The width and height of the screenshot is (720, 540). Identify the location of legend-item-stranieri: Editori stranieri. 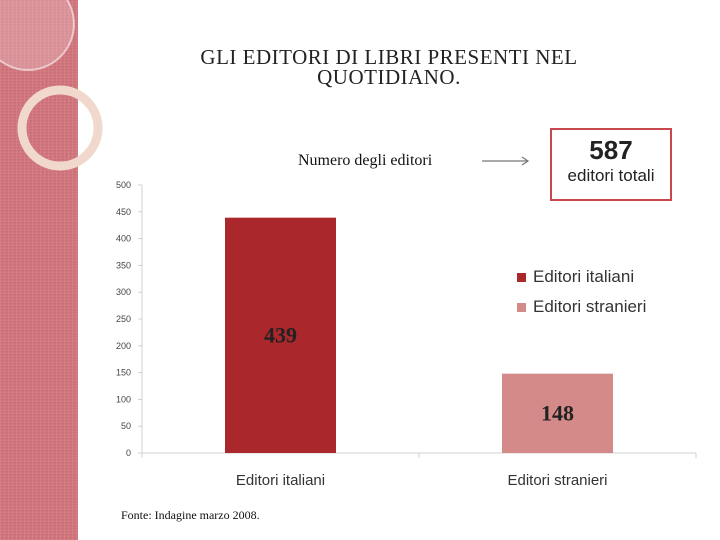
(581, 307).